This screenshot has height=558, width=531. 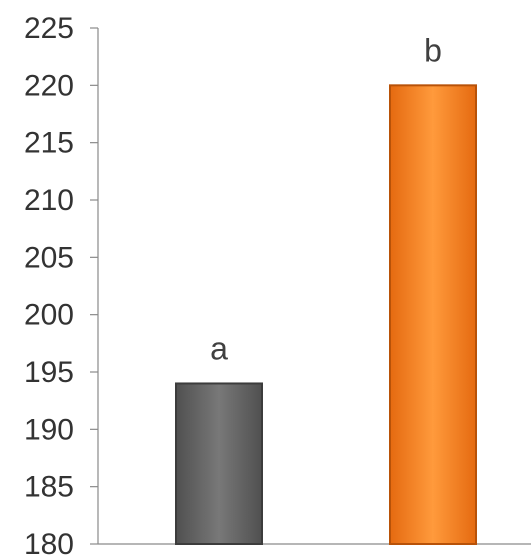 I want to click on y-tick-label: 215, so click(x=49, y=143).